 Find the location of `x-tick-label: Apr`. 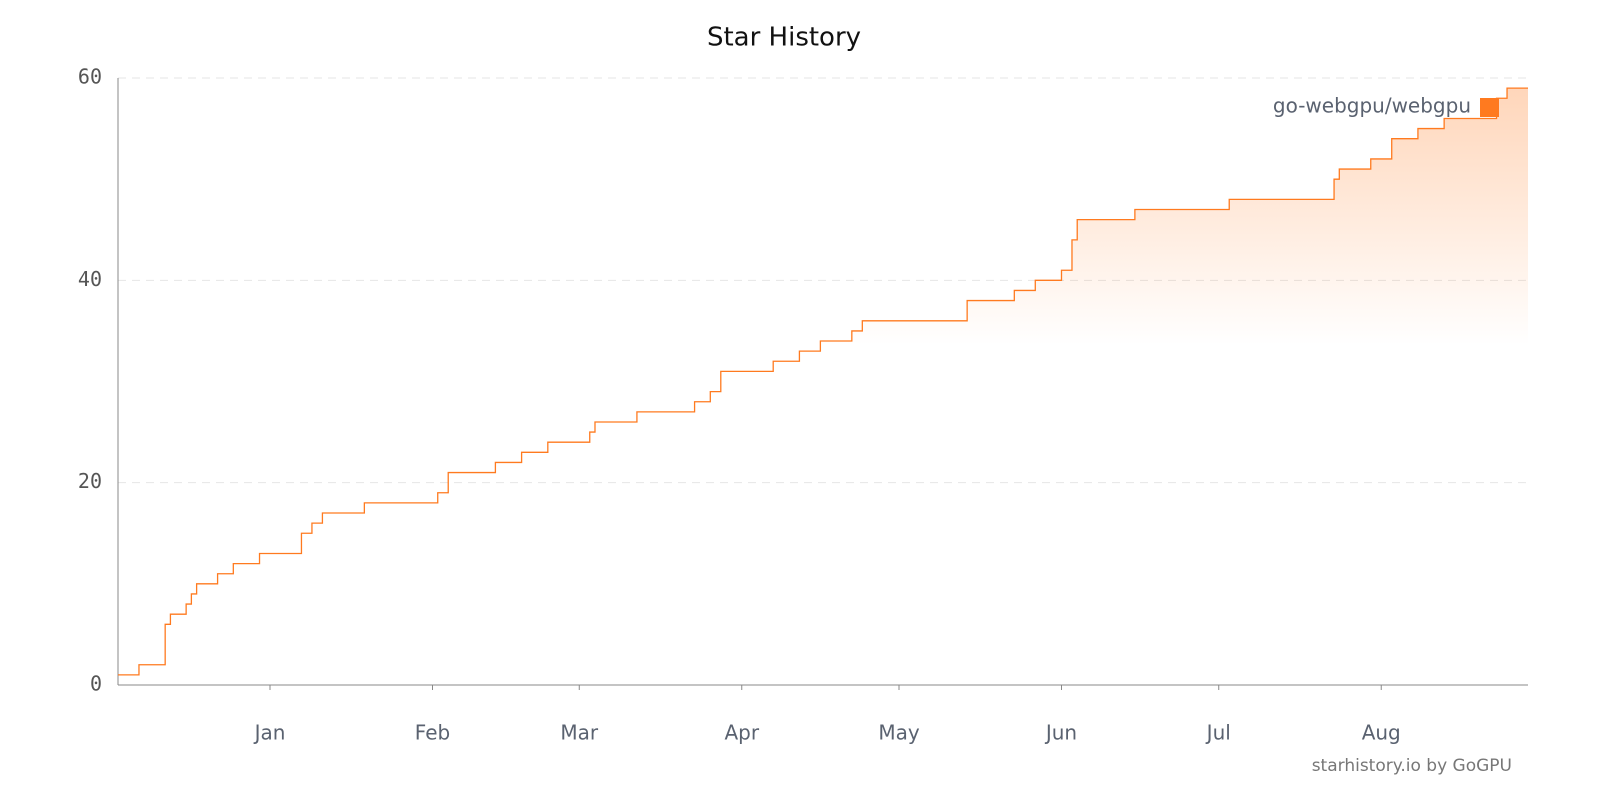

x-tick-label: Apr is located at coordinates (741, 733).